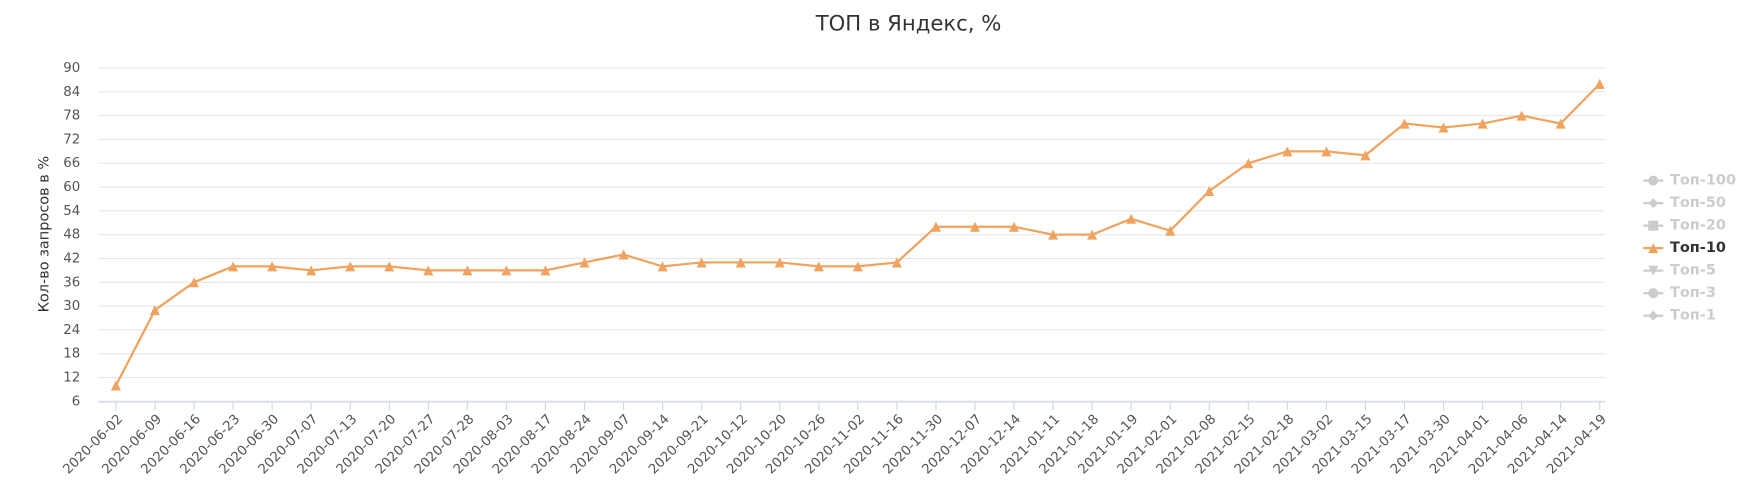 The width and height of the screenshot is (1748, 500). What do you see at coordinates (71, 116) in the screenshot?
I see `y-tick-label: 78` at bounding box center [71, 116].